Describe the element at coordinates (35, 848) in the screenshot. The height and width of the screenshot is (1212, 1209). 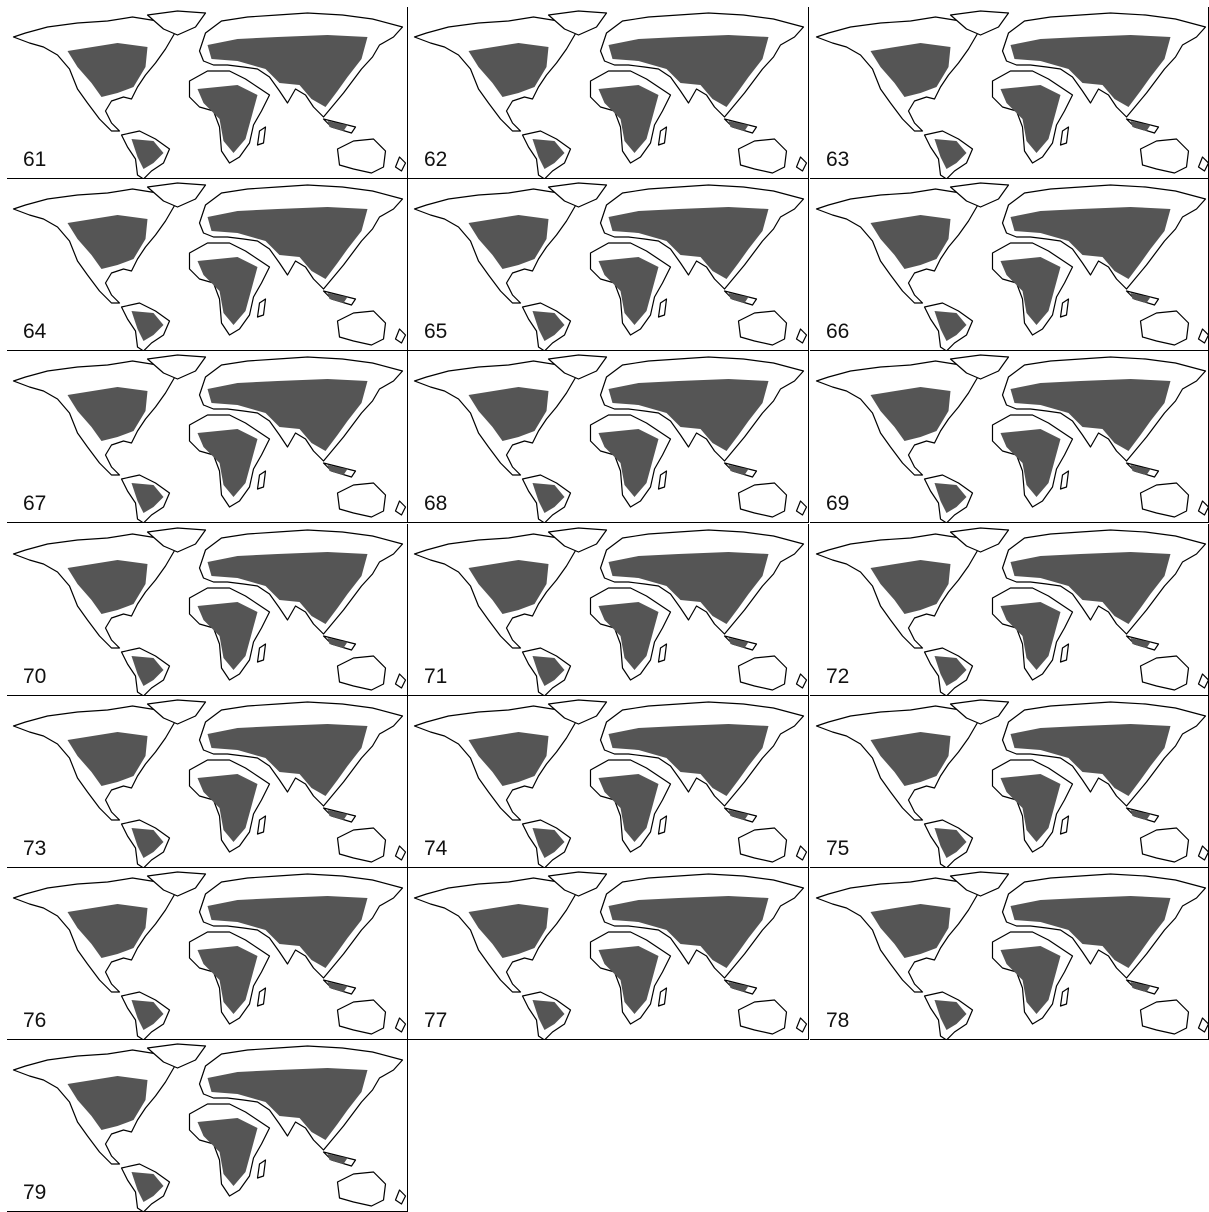
I see `panel-label: 73` at that location.